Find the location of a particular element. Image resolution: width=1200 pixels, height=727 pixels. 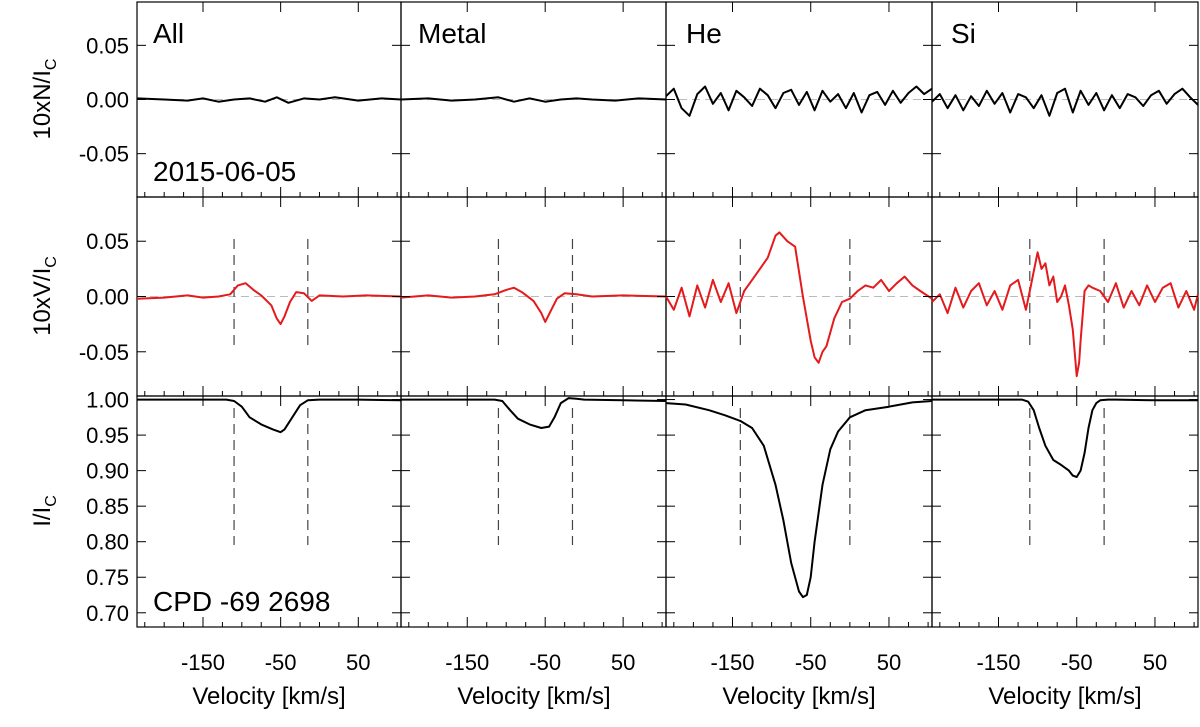

x-tick-label-si: 50 is located at coordinates (1155, 662).